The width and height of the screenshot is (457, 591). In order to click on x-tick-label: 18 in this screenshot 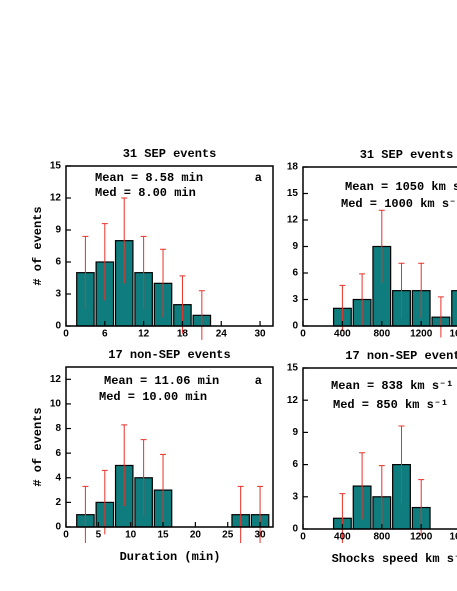, I will do `click(183, 334)`.